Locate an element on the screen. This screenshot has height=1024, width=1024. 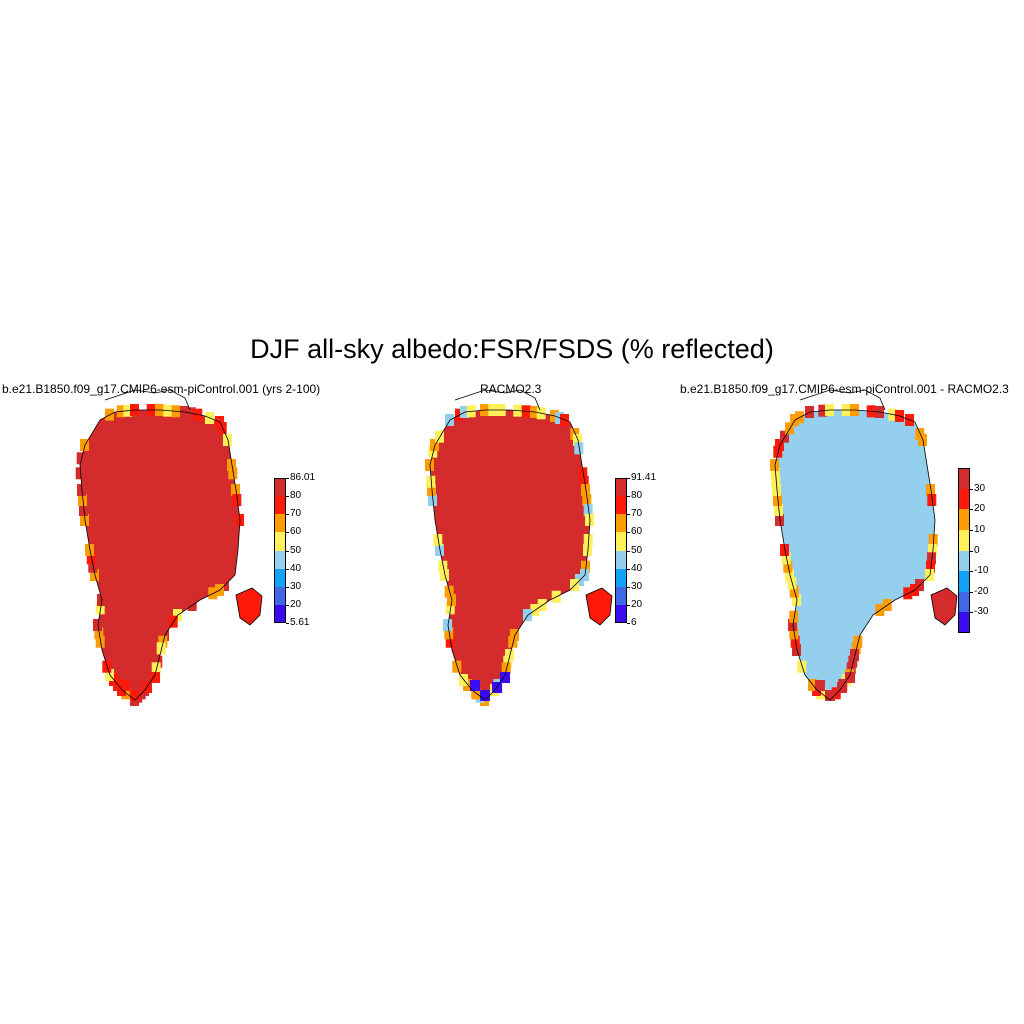
greenland-map-diff is located at coordinates (864, 545).